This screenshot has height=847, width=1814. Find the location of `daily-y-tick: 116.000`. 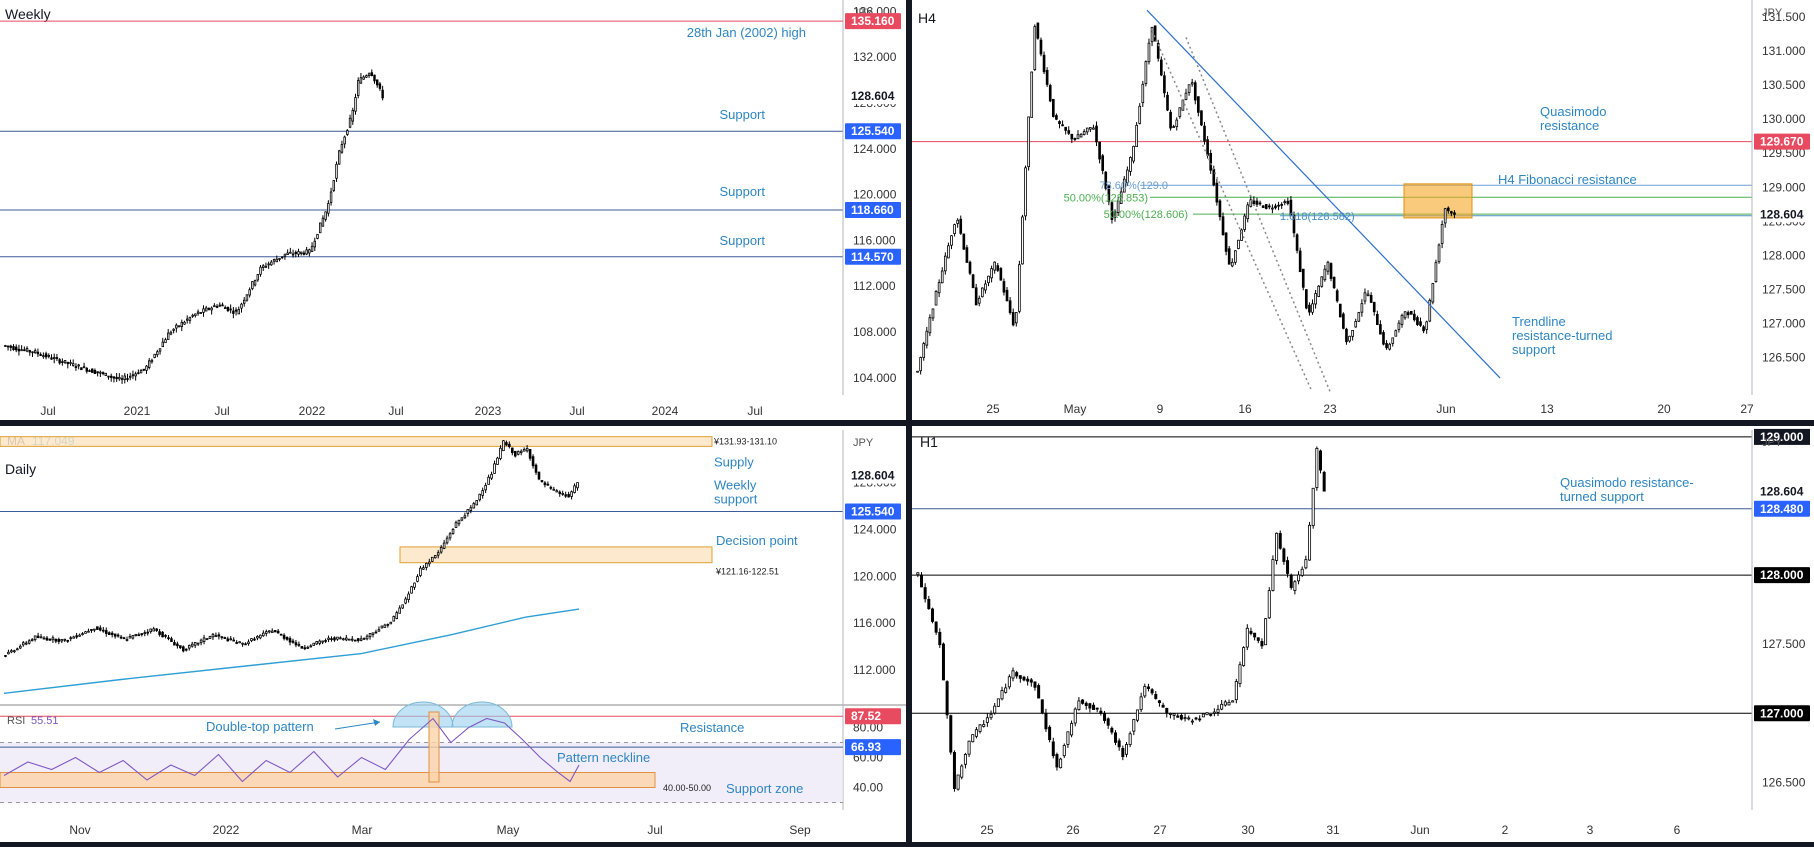

daily-y-tick: 116.000 is located at coordinates (874, 623).